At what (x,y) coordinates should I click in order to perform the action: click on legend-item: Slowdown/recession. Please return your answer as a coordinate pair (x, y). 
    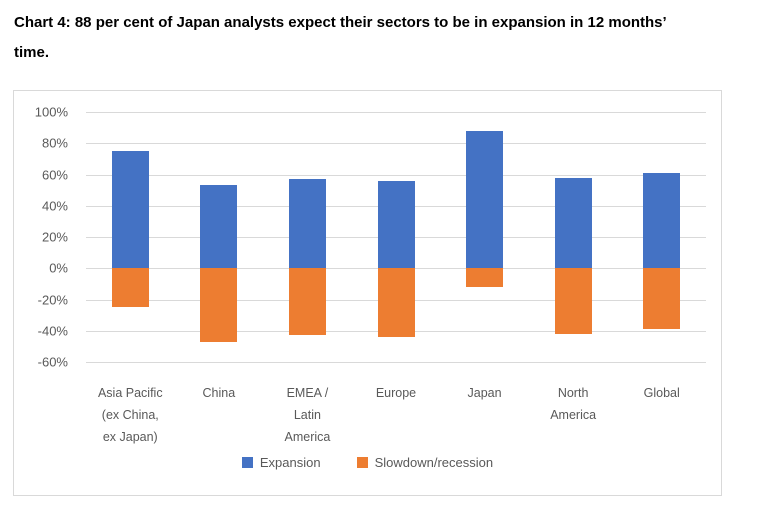
    Looking at the image, I should click on (425, 462).